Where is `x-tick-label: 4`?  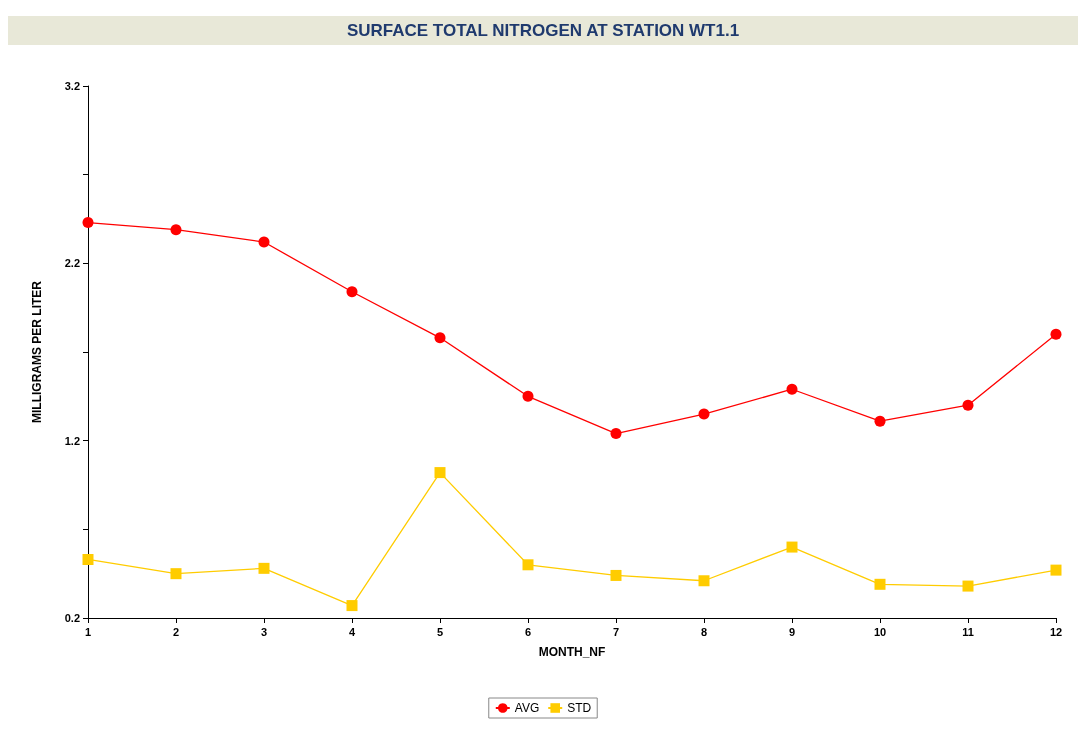
x-tick-label: 4 is located at coordinates (352, 631).